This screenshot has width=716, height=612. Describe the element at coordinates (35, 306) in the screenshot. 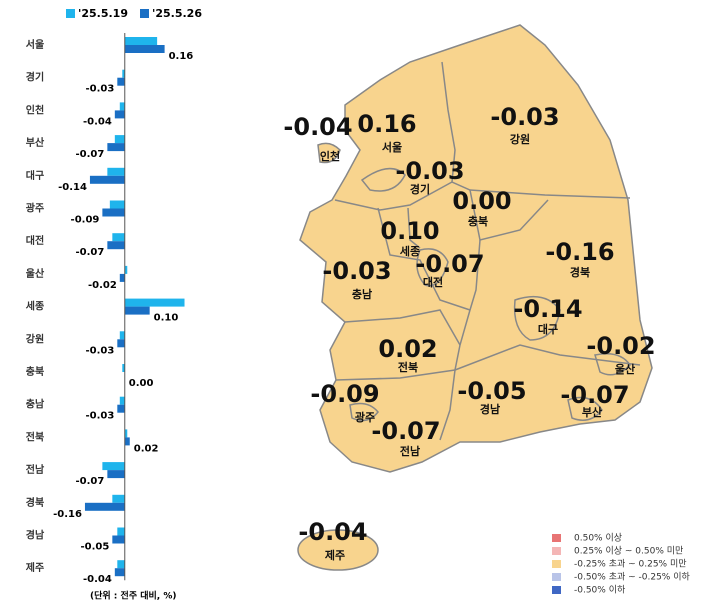

I see `category-label: 세종` at that location.